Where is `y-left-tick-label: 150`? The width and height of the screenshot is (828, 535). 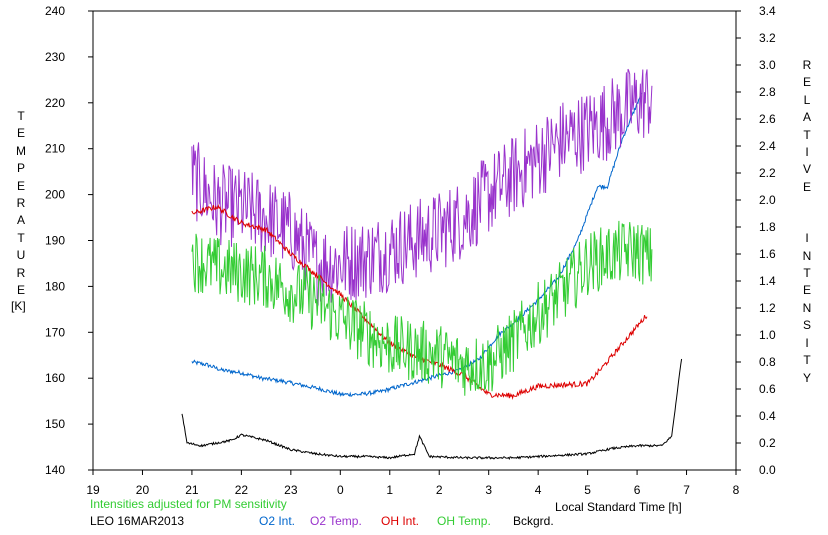
y-left-tick-label: 150 is located at coordinates (55, 424).